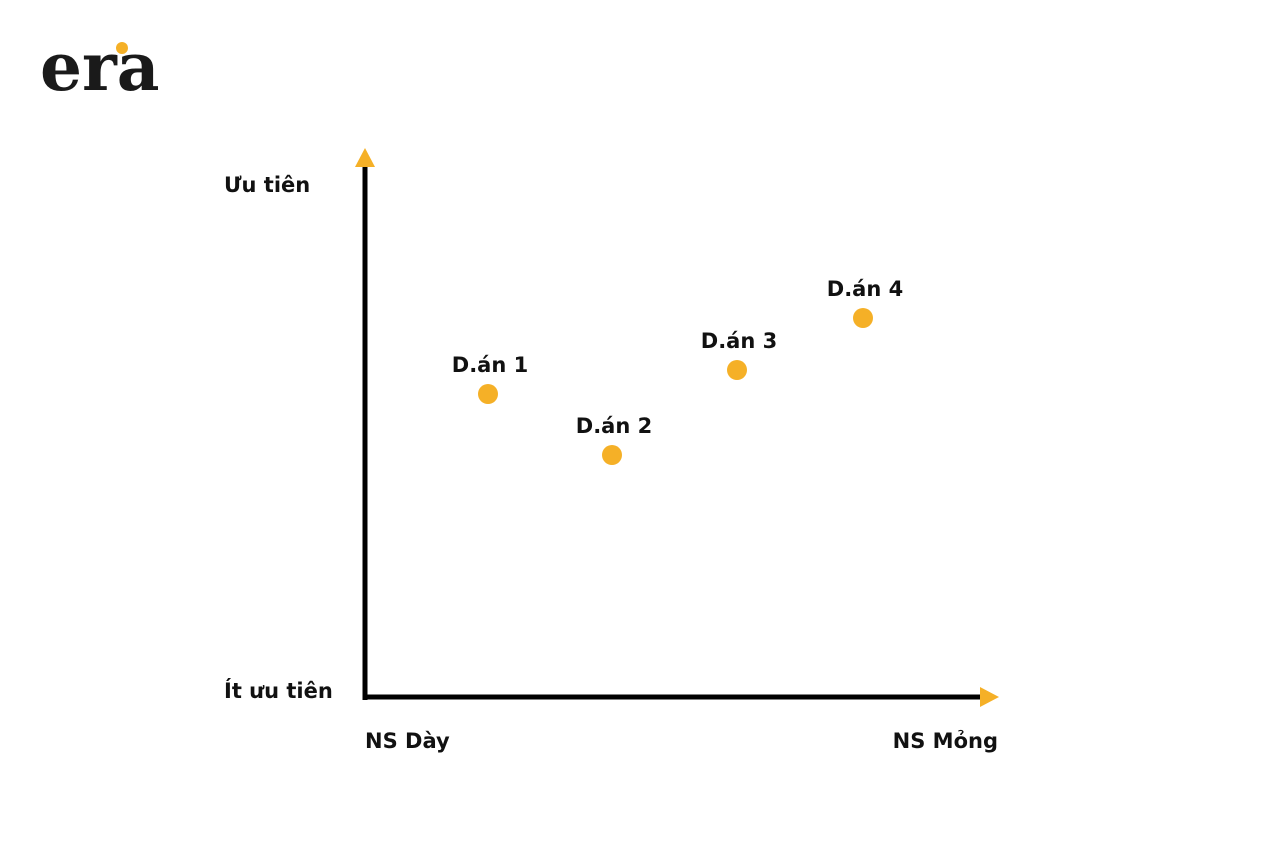  What do you see at coordinates (945, 741) in the screenshot?
I see `x-right-label: NS Mỏng` at bounding box center [945, 741].